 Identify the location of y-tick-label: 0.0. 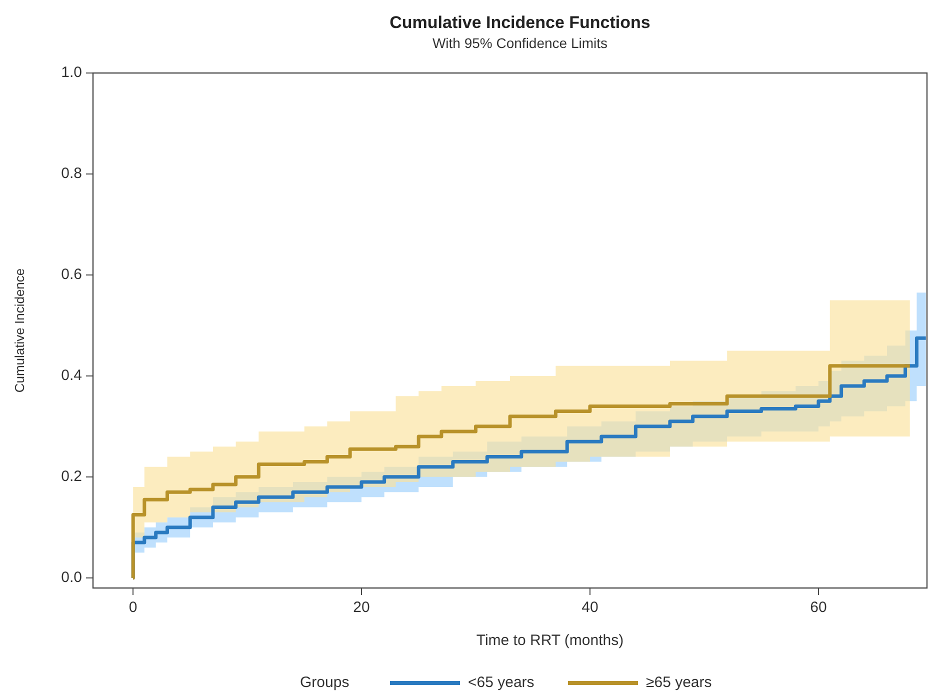
(71, 577).